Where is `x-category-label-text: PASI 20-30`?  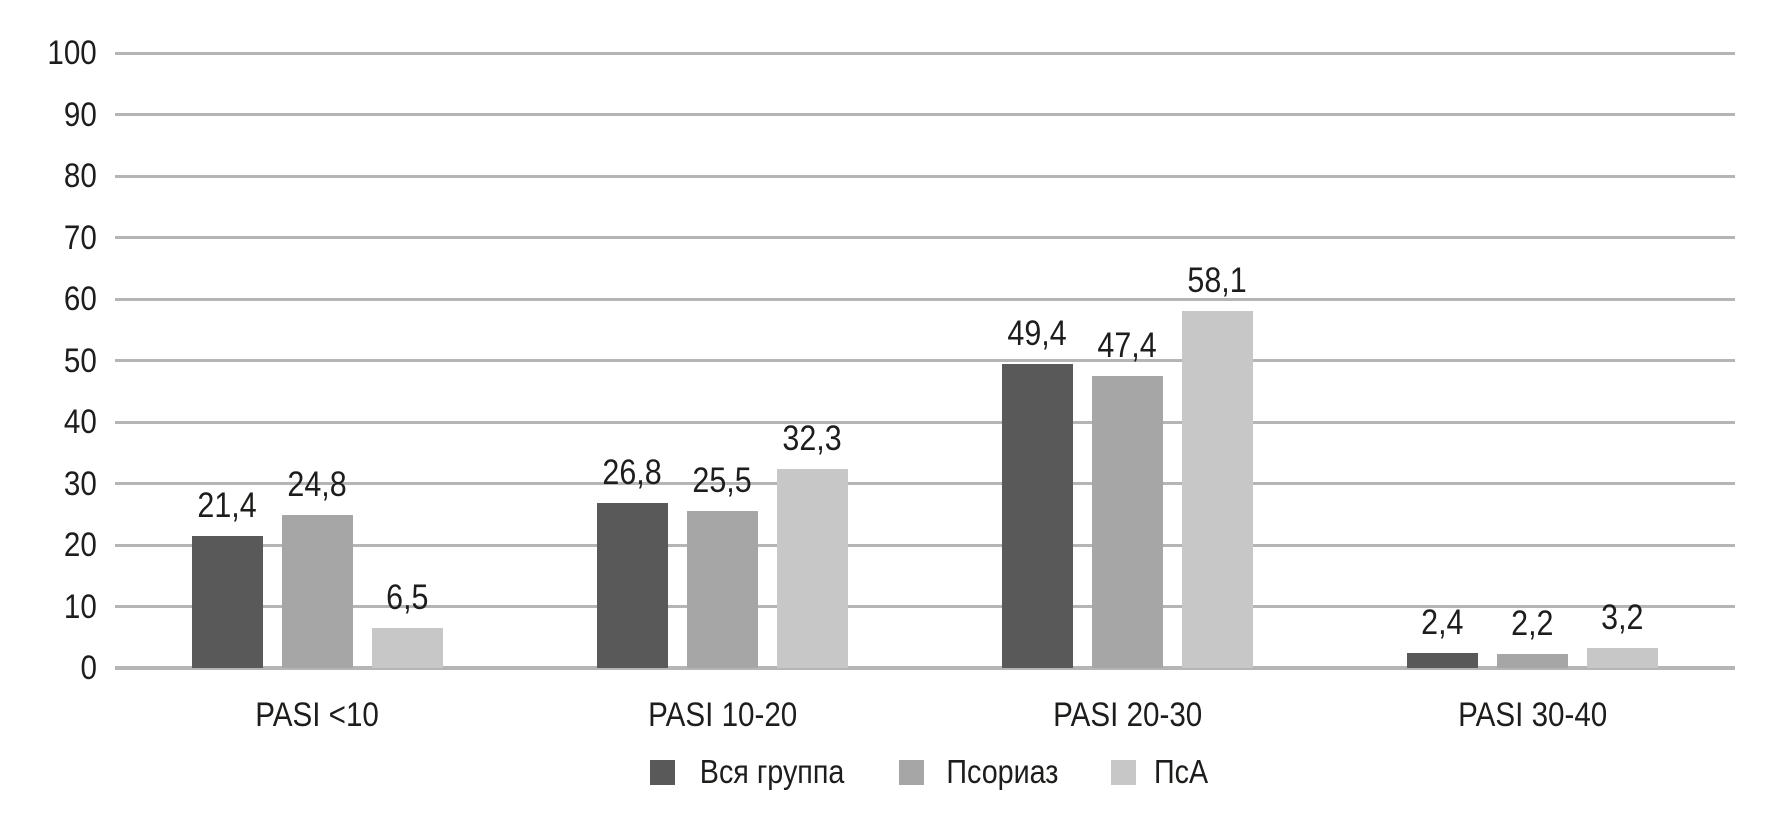
x-category-label-text: PASI 20-30 is located at coordinates (1127, 715).